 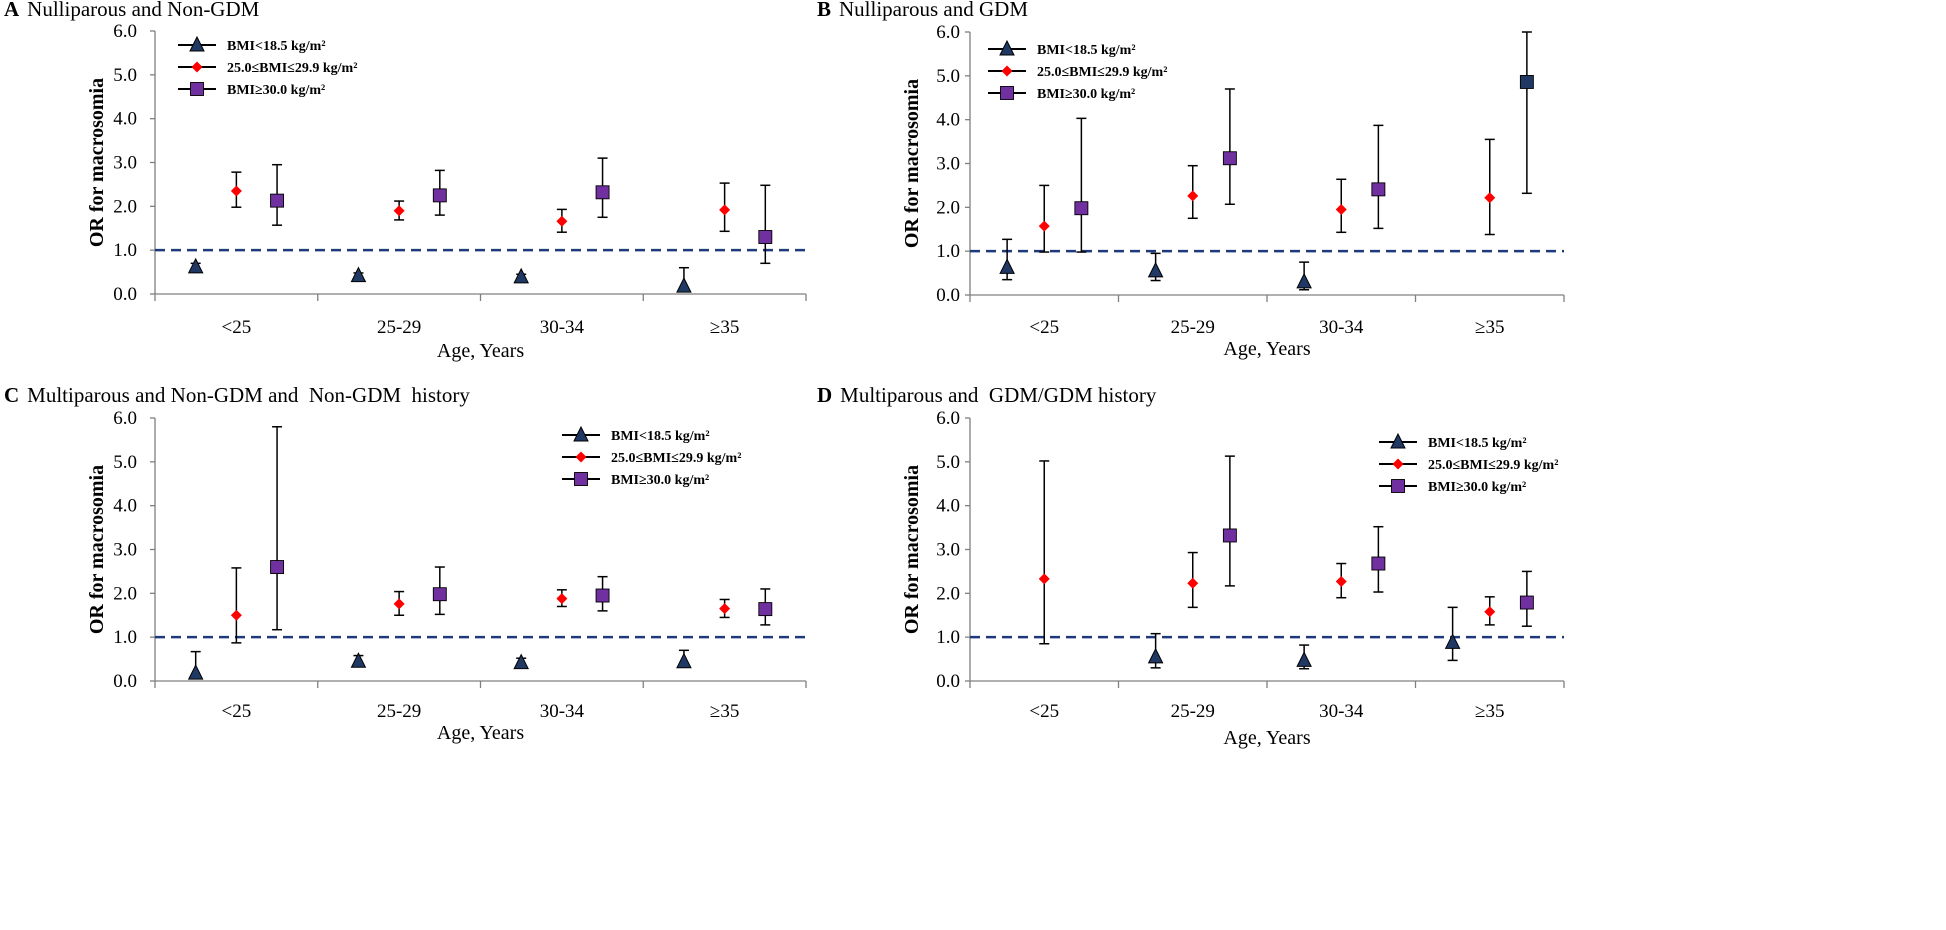 I want to click on panel-letter: A, so click(x=12, y=10).